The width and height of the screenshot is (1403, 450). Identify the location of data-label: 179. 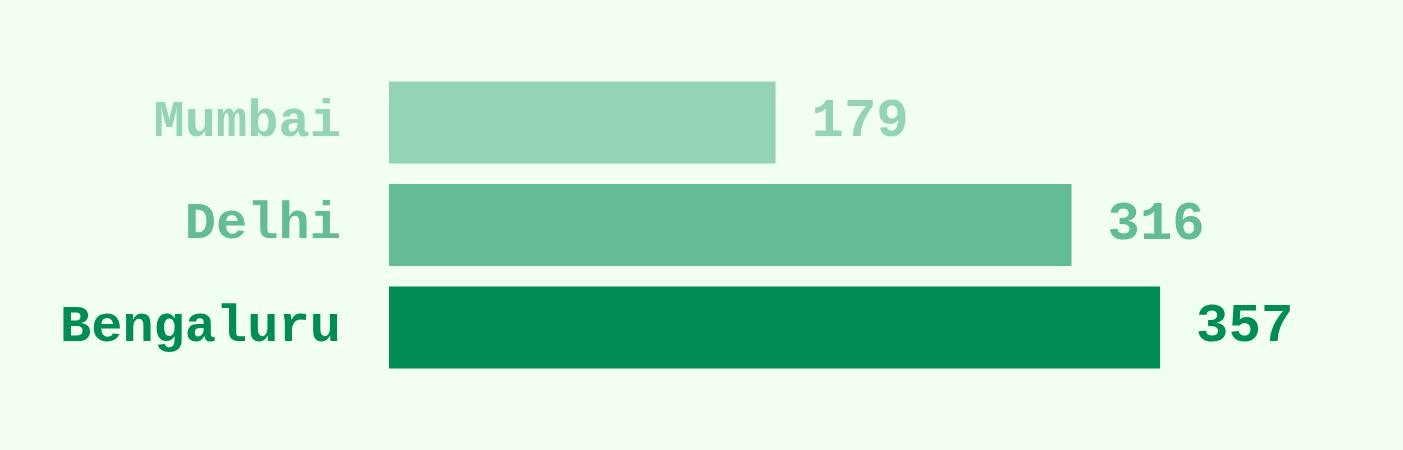
(860, 122).